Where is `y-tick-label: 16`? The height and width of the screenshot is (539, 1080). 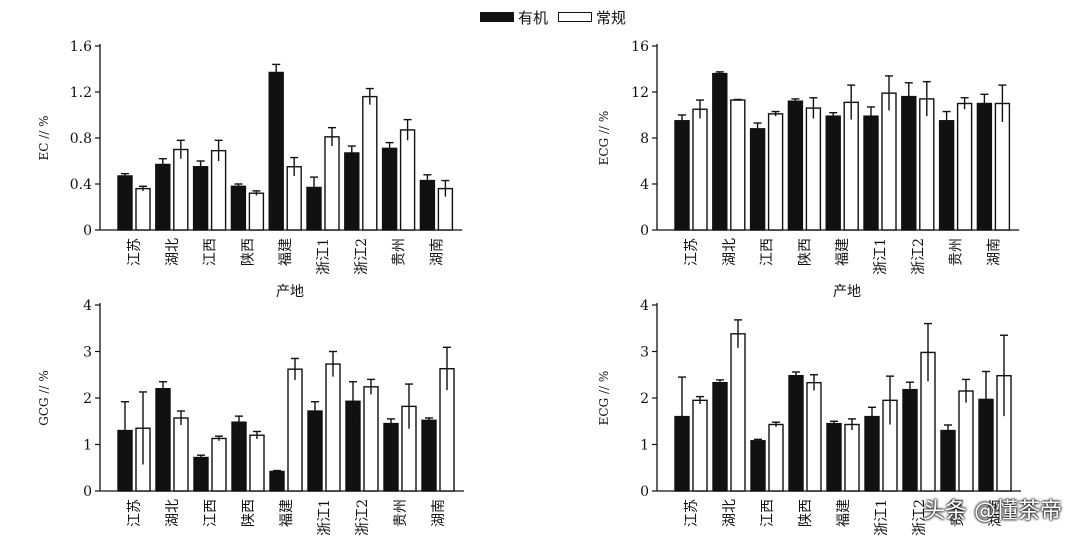 y-tick-label: 16 is located at coordinates (640, 47).